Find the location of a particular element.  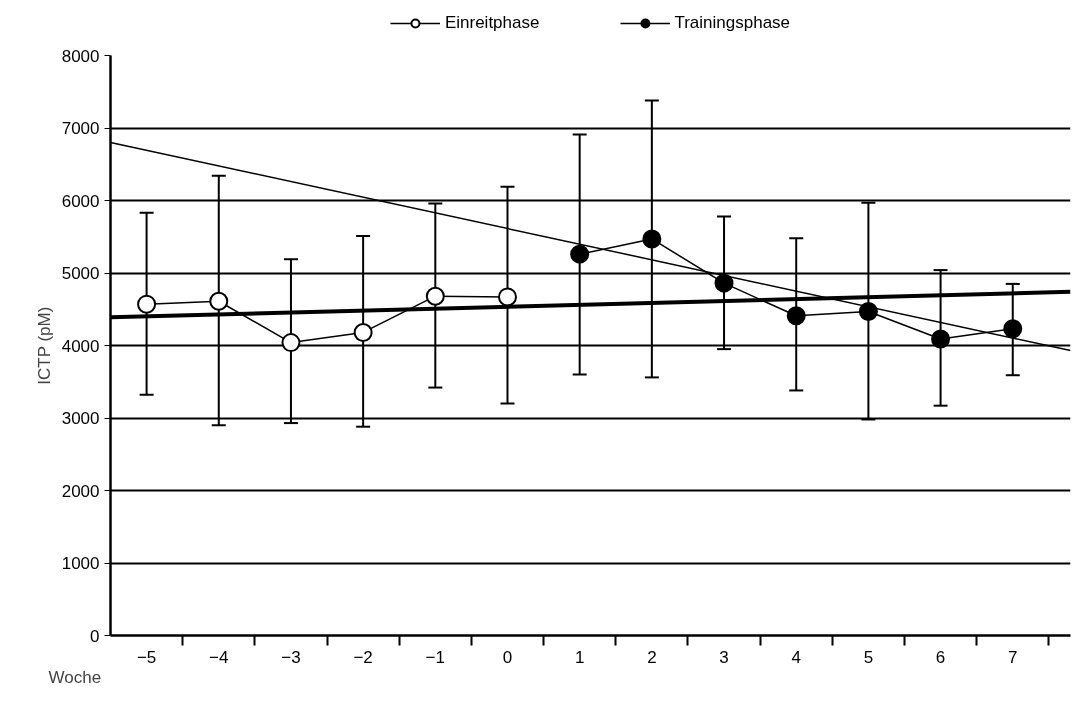

x-tick-label: 7 is located at coordinates (1013, 657).